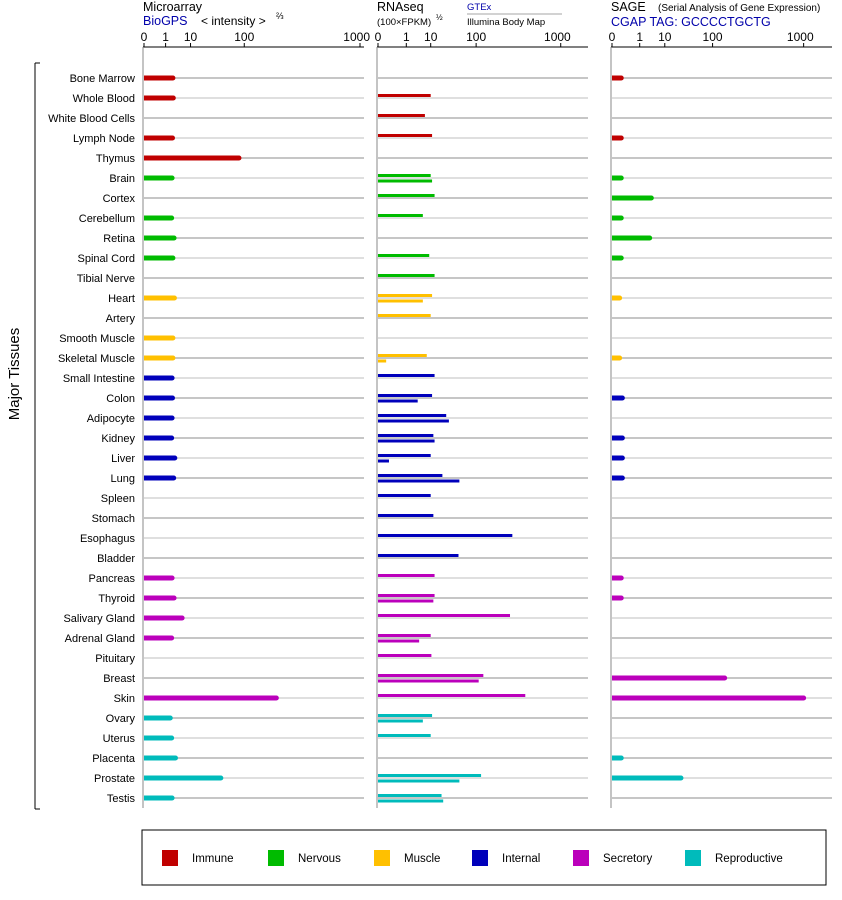 The width and height of the screenshot is (842, 900). What do you see at coordinates (100, 639) in the screenshot?
I see `tissue-label: Adrenal Gland` at bounding box center [100, 639].